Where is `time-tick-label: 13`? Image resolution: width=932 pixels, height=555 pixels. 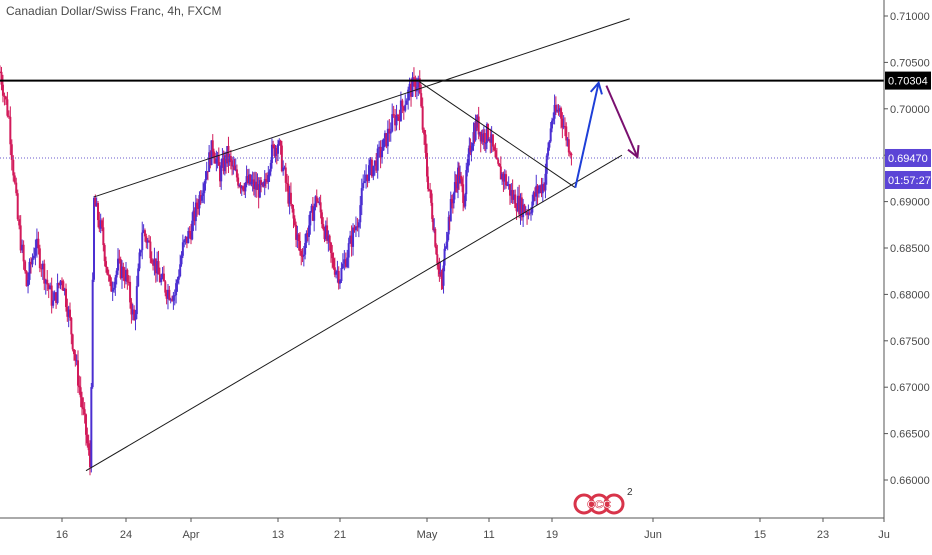 time-tick-label: 13 is located at coordinates (278, 535).